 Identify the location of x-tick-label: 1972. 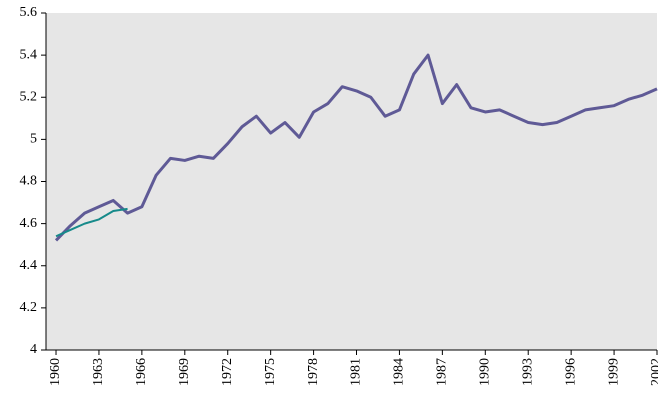
(227, 372).